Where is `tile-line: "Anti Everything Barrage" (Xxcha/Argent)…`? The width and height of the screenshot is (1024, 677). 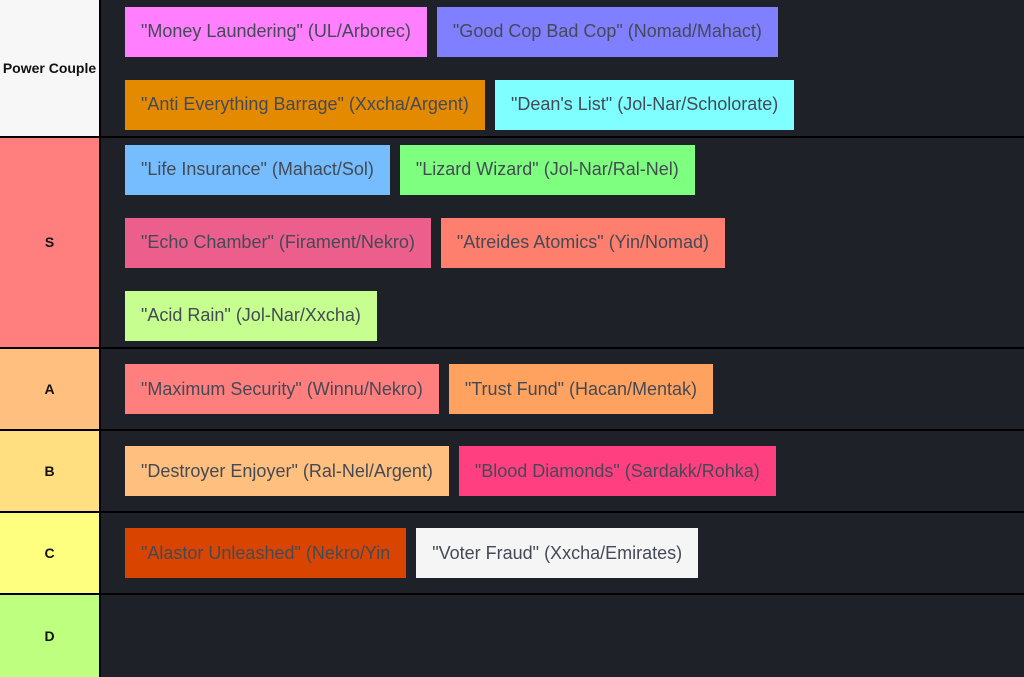
tile-line: "Anti Everything Barrage" (Xxcha/Argent)… is located at coordinates (574, 104).